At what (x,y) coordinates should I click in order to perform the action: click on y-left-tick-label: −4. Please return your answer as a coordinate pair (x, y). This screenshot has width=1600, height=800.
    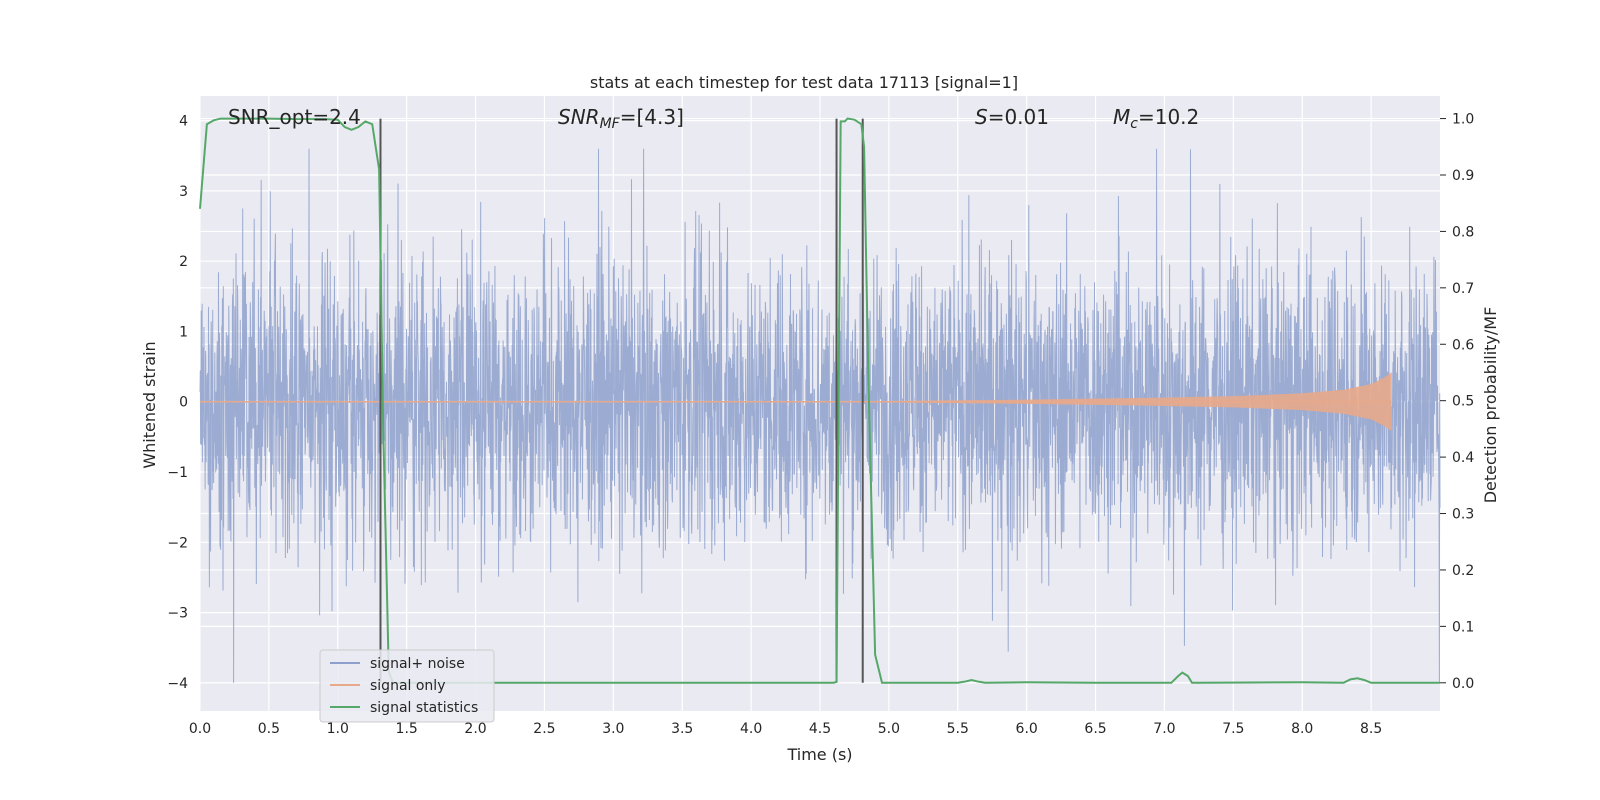
    Looking at the image, I should click on (177, 684).